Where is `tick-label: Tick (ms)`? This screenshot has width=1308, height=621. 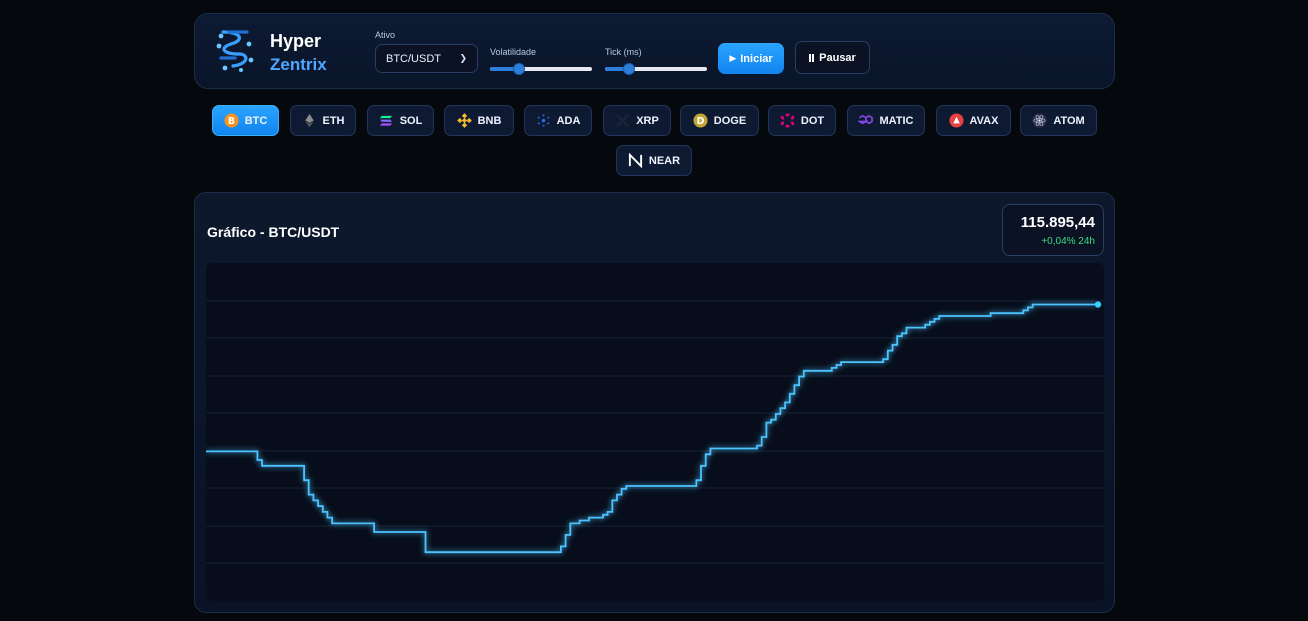 tick-label: Tick (ms) is located at coordinates (623, 52).